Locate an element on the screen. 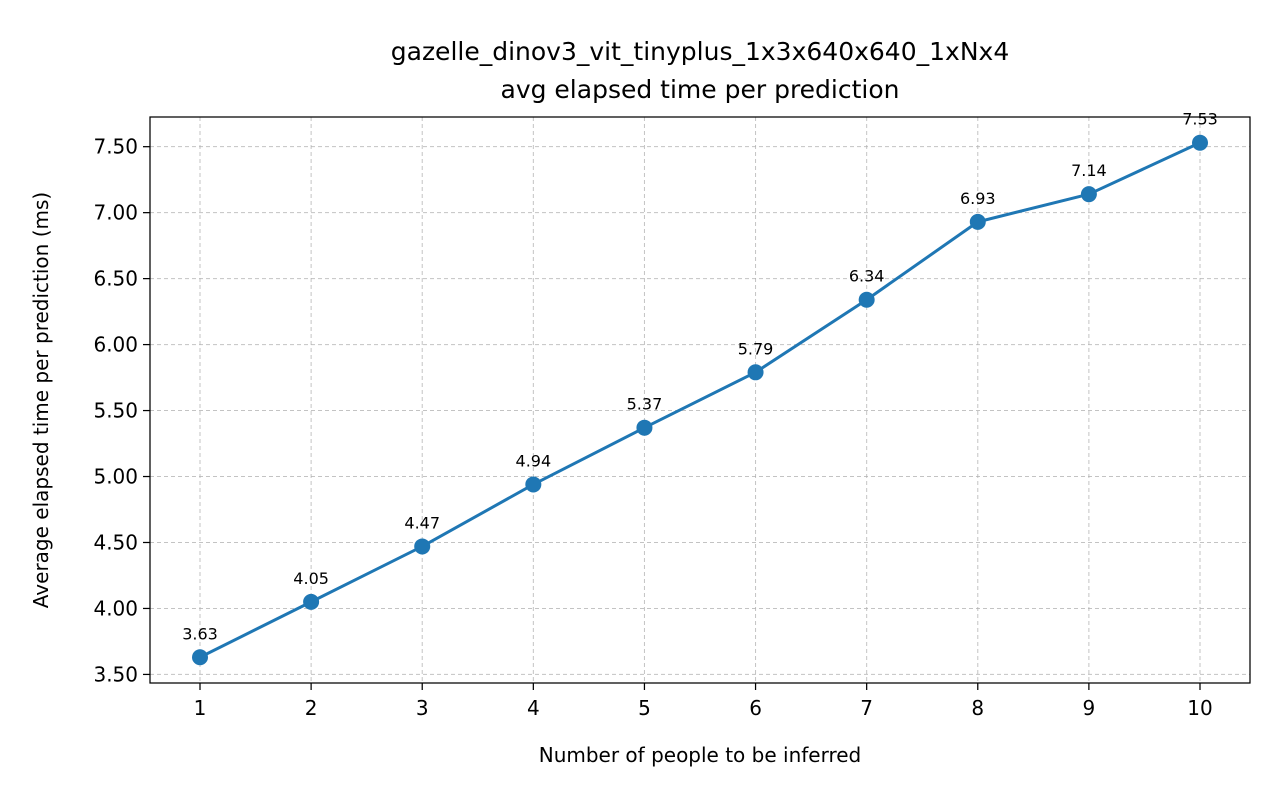  data-point-label: 6.93 is located at coordinates (978, 198).